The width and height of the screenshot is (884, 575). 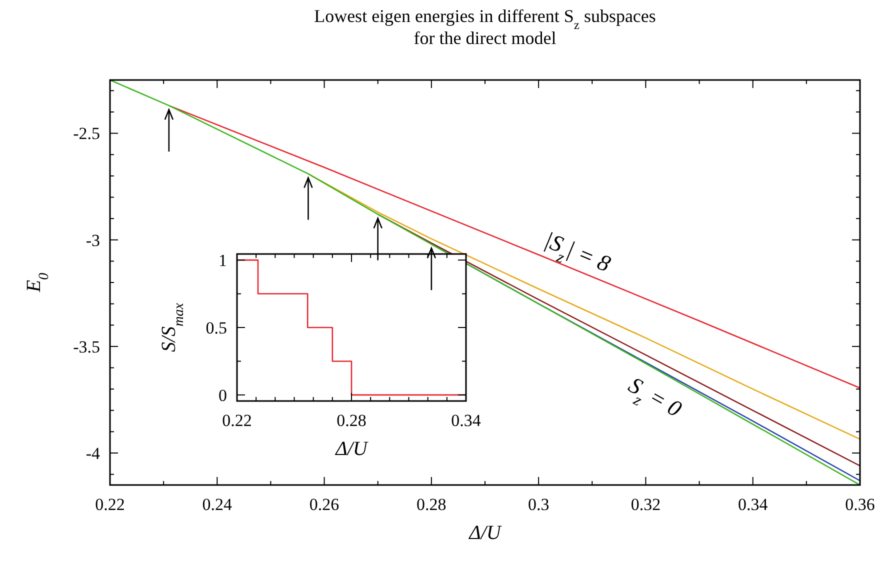 I want to click on y-tick-label: -3.5, so click(x=86, y=346).